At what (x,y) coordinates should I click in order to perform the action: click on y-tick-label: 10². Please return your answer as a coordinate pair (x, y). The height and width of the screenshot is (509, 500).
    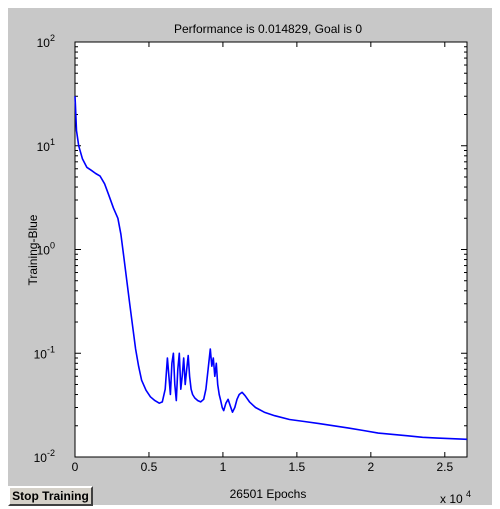
    Looking at the image, I should click on (46, 41).